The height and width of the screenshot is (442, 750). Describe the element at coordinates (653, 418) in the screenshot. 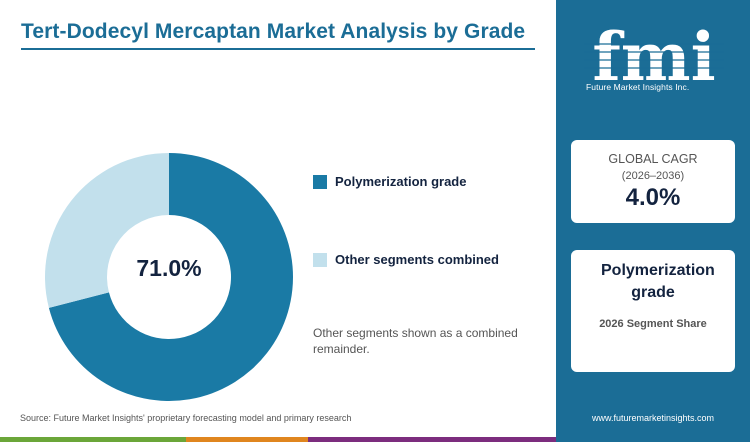

I see `website-url: www.futuremarketinsights.com` at that location.